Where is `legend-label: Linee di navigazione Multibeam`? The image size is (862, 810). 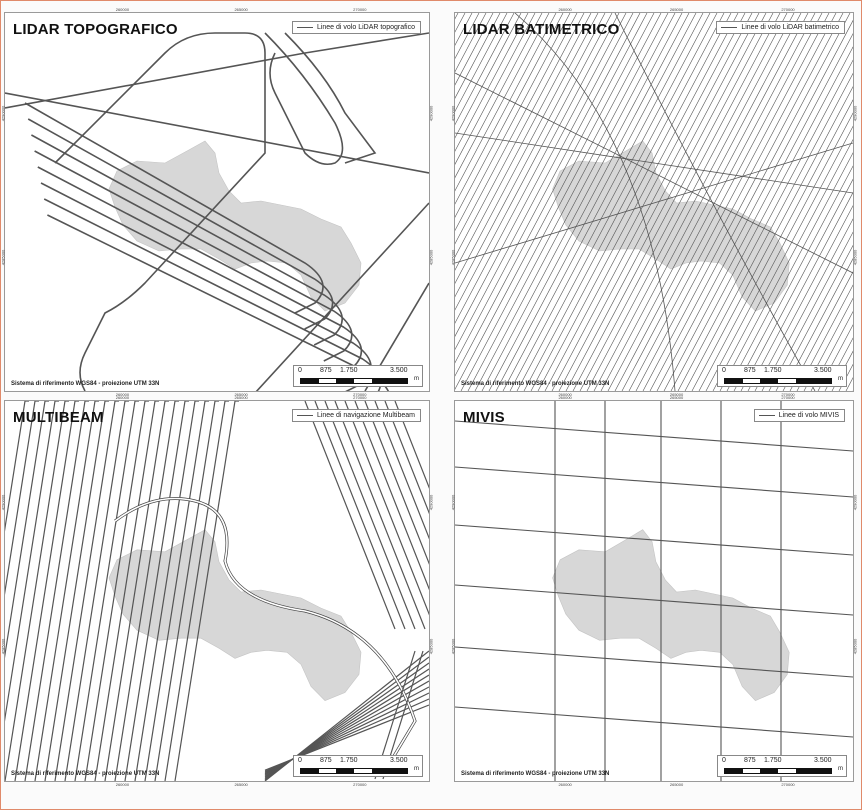
legend-label: Linee di navigazione Multibeam is located at coordinates (365, 415).